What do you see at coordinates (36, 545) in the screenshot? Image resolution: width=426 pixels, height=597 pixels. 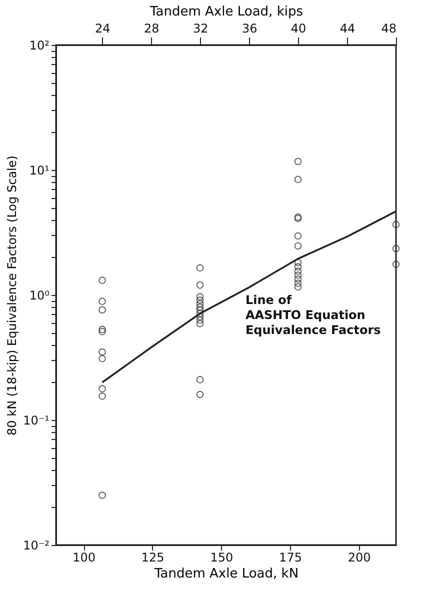 I see `y-tick-label: 10⁻²` at bounding box center [36, 545].